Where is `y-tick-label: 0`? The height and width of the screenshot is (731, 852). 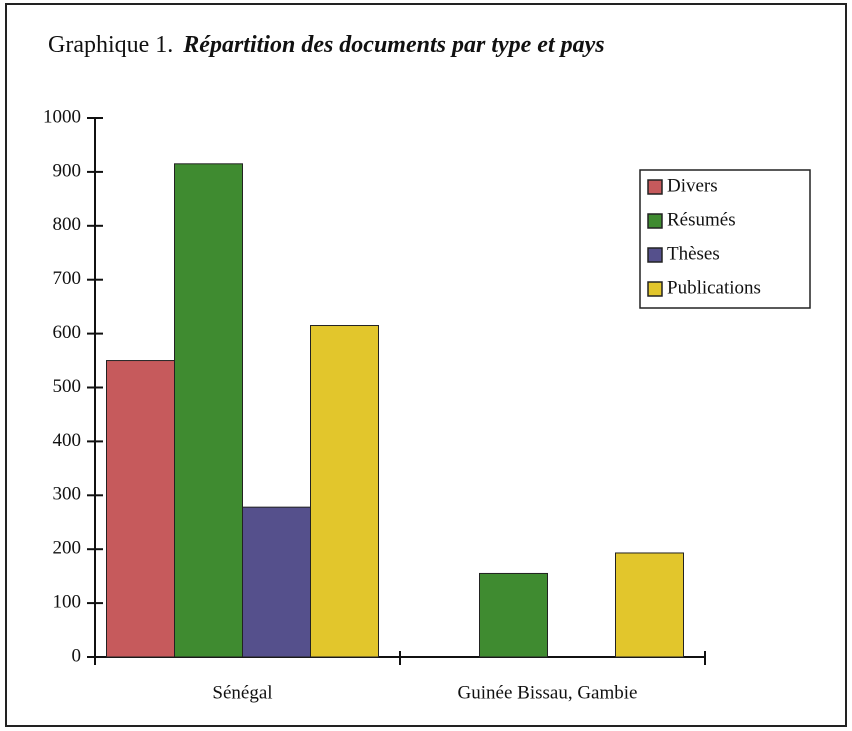 y-tick-label: 0 is located at coordinates (77, 655).